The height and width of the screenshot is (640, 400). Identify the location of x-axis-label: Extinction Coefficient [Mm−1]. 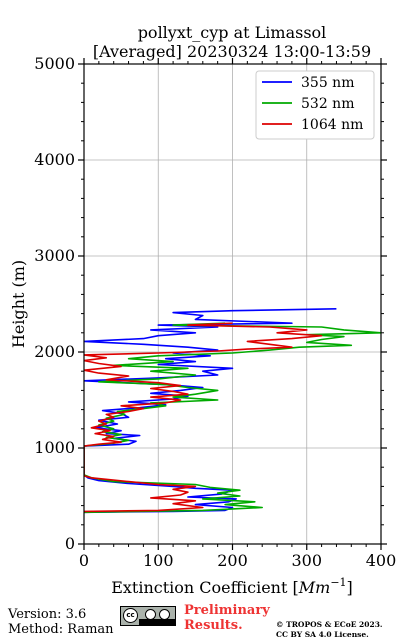
(232, 586).